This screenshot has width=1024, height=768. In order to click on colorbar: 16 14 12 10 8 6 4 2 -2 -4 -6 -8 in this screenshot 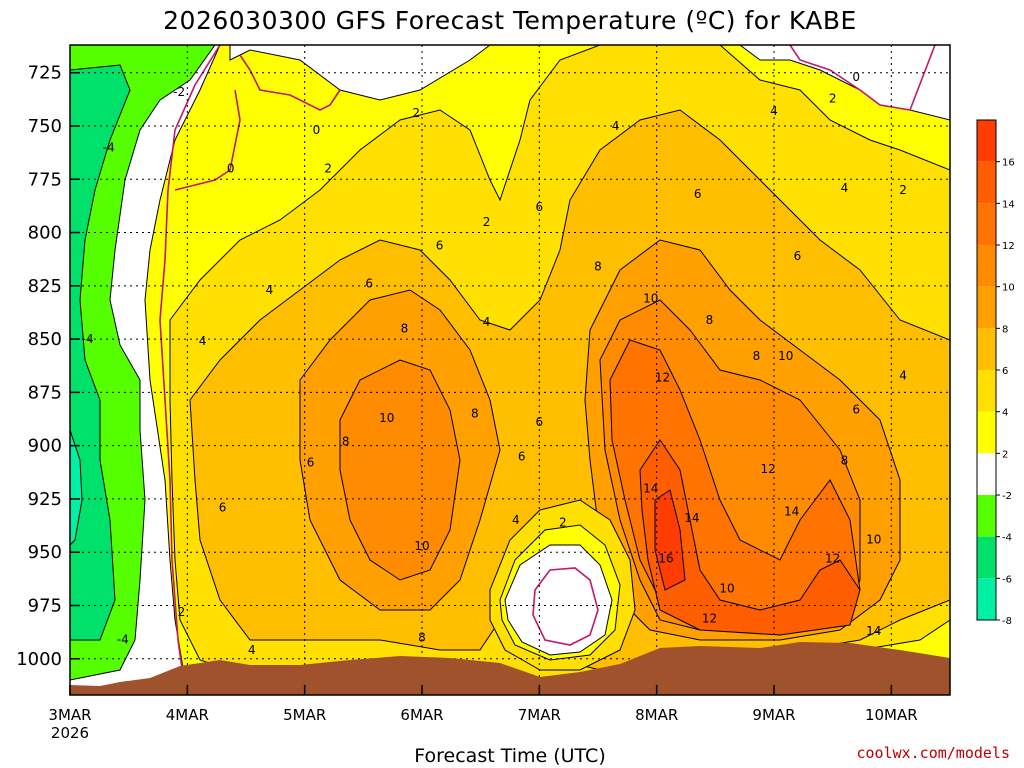, I will do `click(995, 373)`.